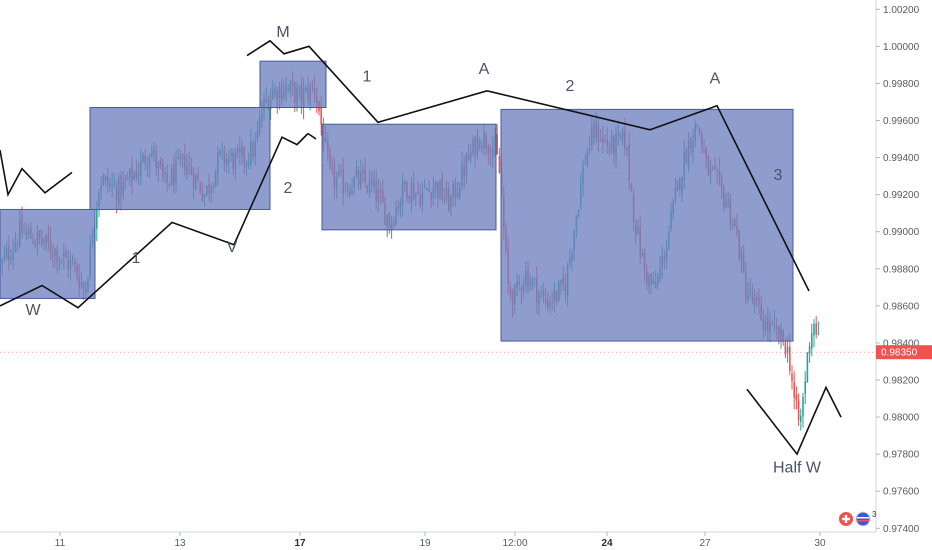  What do you see at coordinates (282, 32) in the screenshot?
I see `wave-label: M` at bounding box center [282, 32].